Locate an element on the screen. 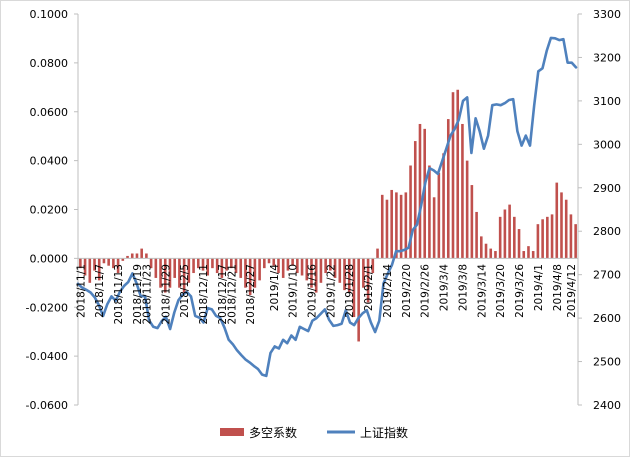 The image size is (630, 457). right-tick-label: 3300 is located at coordinates (607, 14).